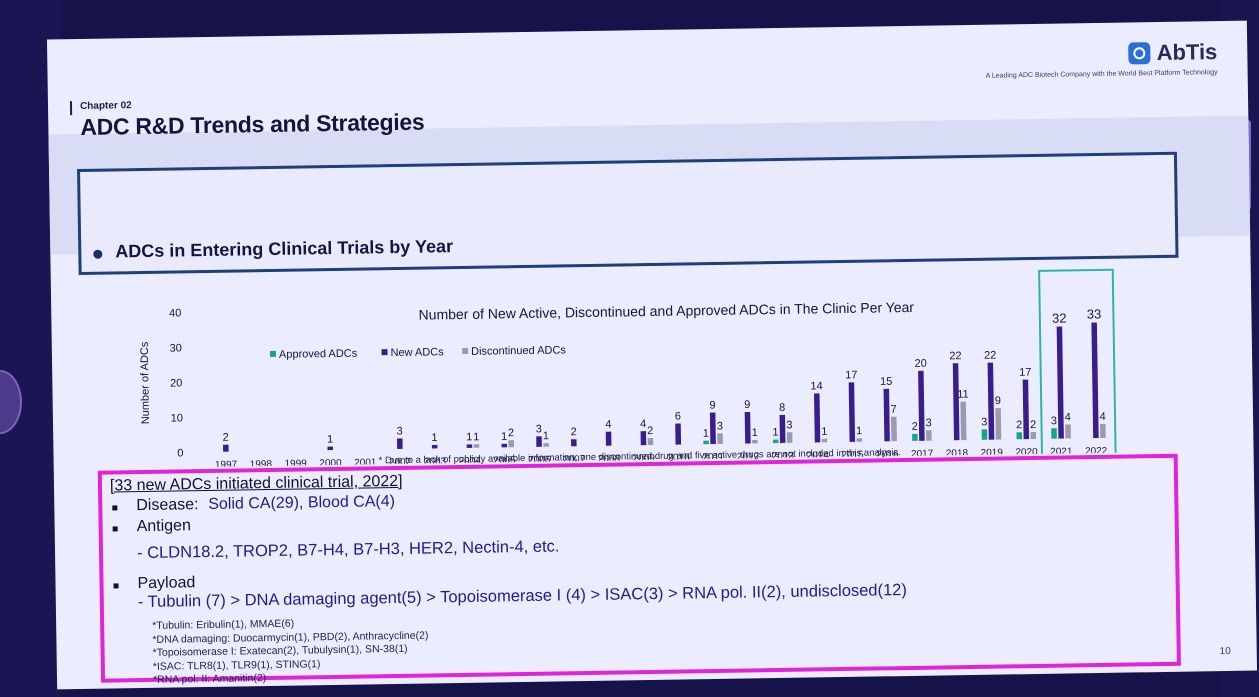 This screenshot has width=1259, height=697. Describe the element at coordinates (955, 356) in the screenshot. I see `data-label: 22` at that location.